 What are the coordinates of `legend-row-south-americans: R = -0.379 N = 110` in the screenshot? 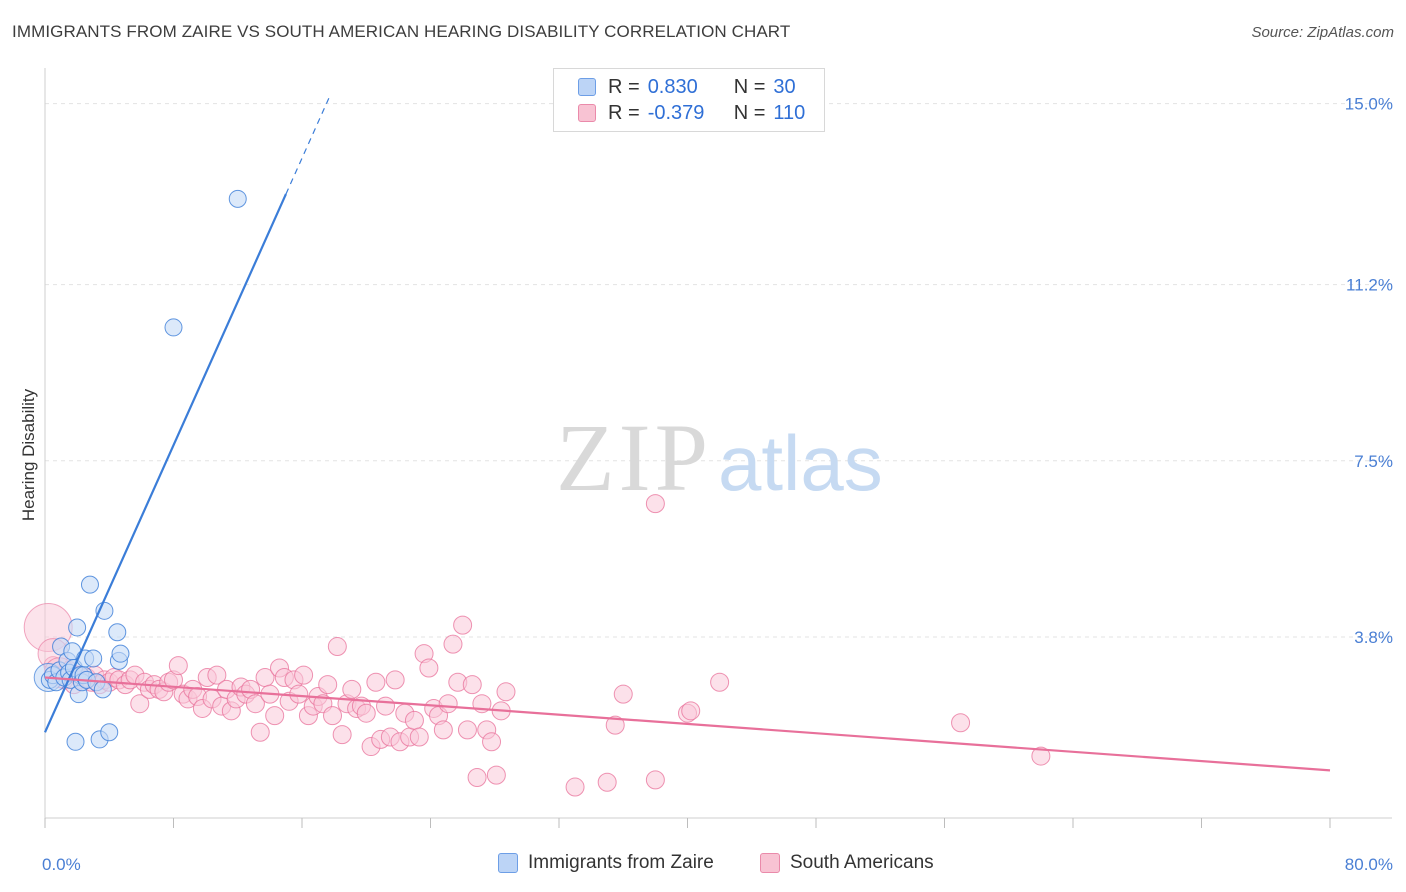 It's located at (691, 113).